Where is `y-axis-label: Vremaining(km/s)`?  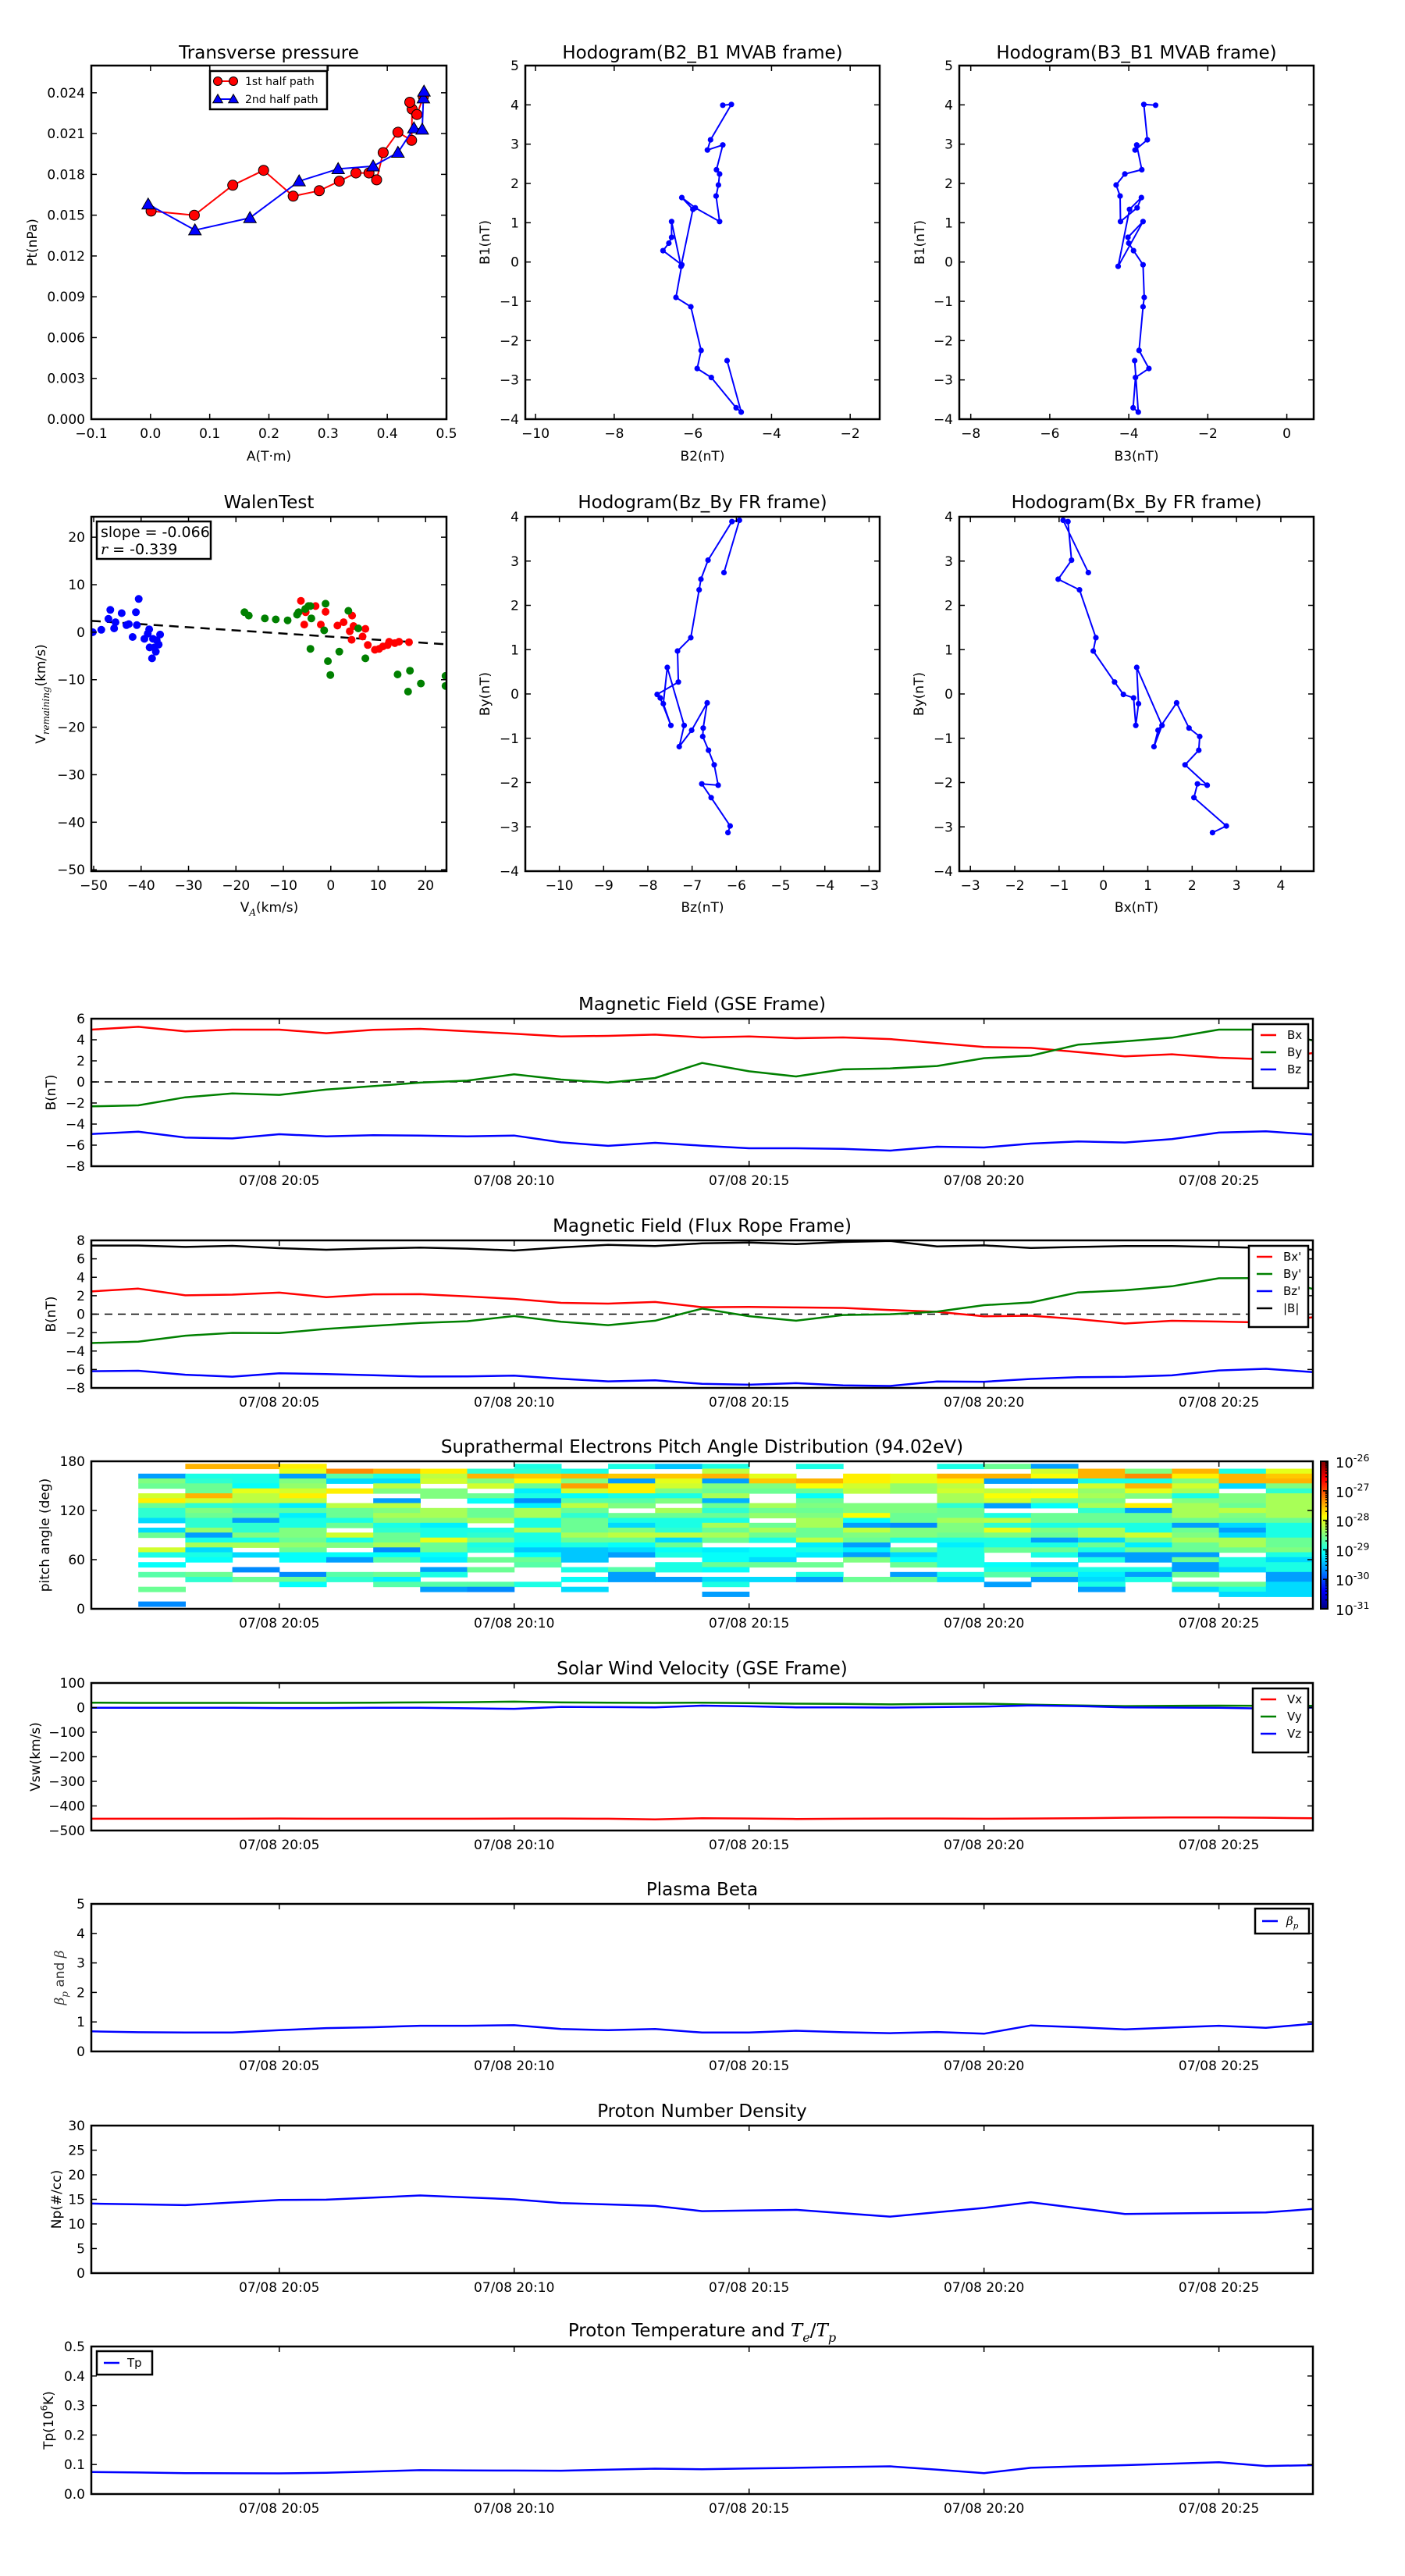 y-axis-label: Vremaining(km/s) is located at coordinates (43, 694).